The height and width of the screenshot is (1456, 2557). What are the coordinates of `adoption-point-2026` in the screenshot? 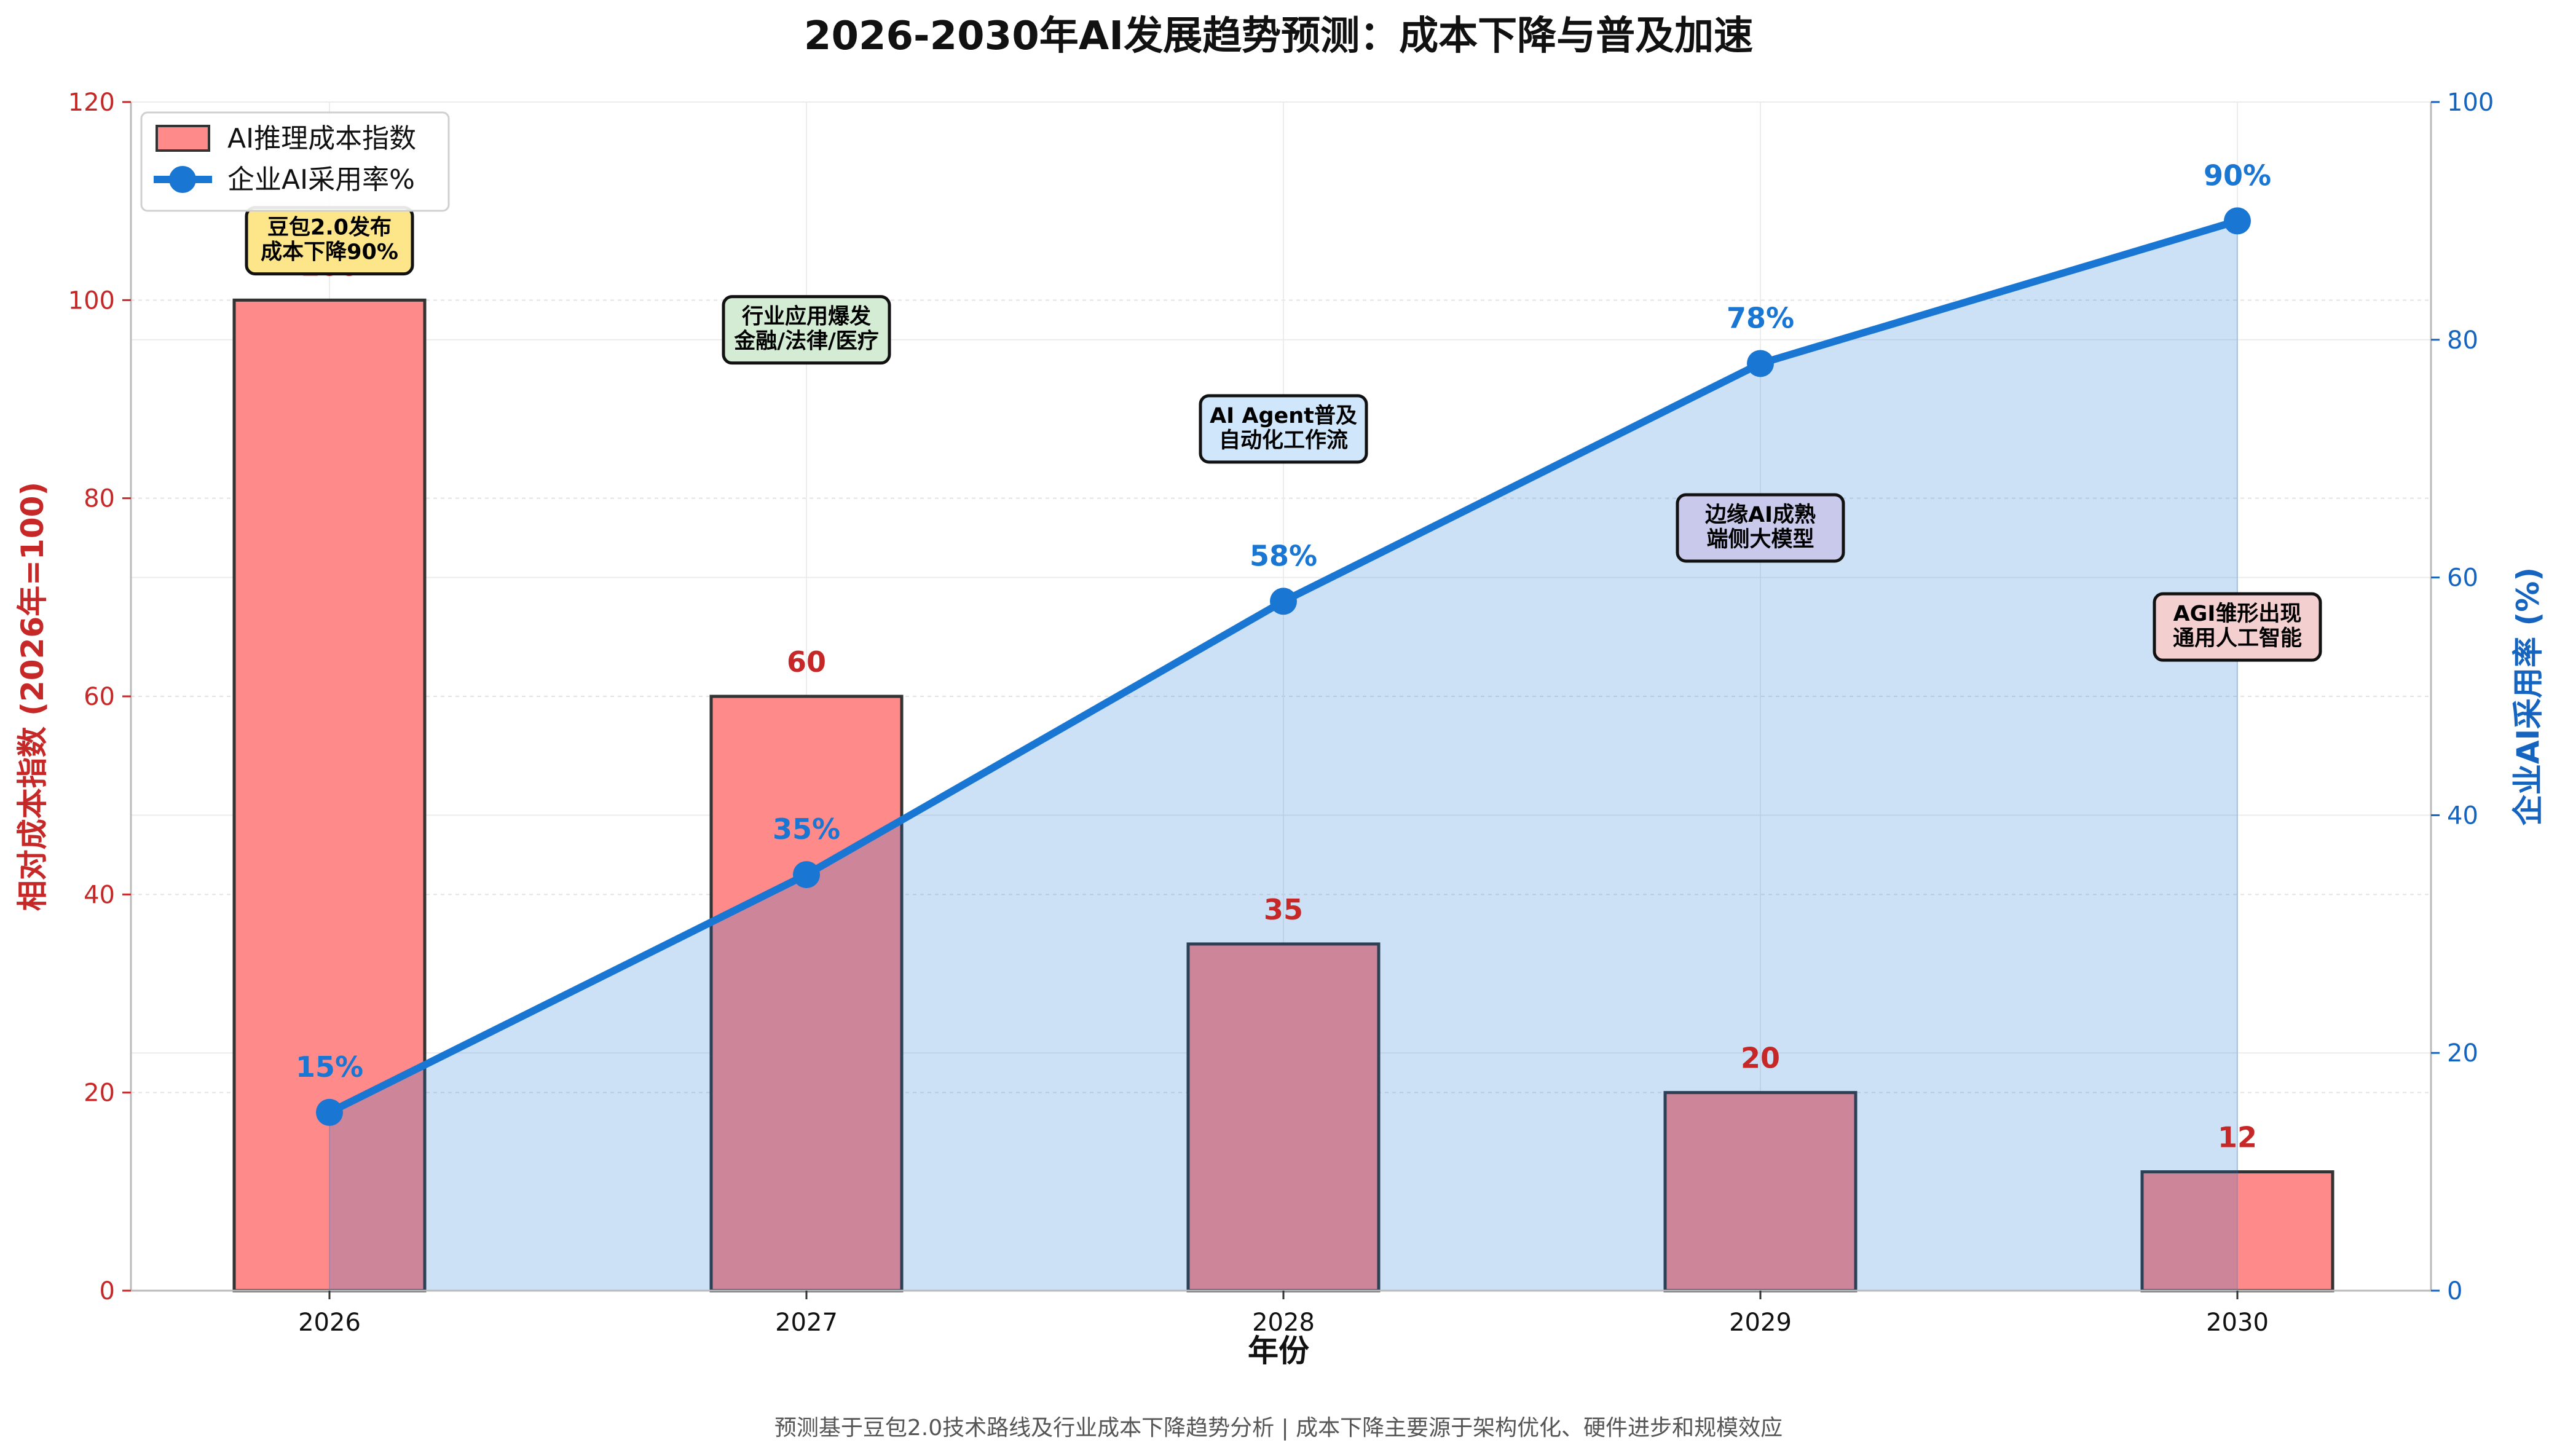 It's located at (329, 1112).